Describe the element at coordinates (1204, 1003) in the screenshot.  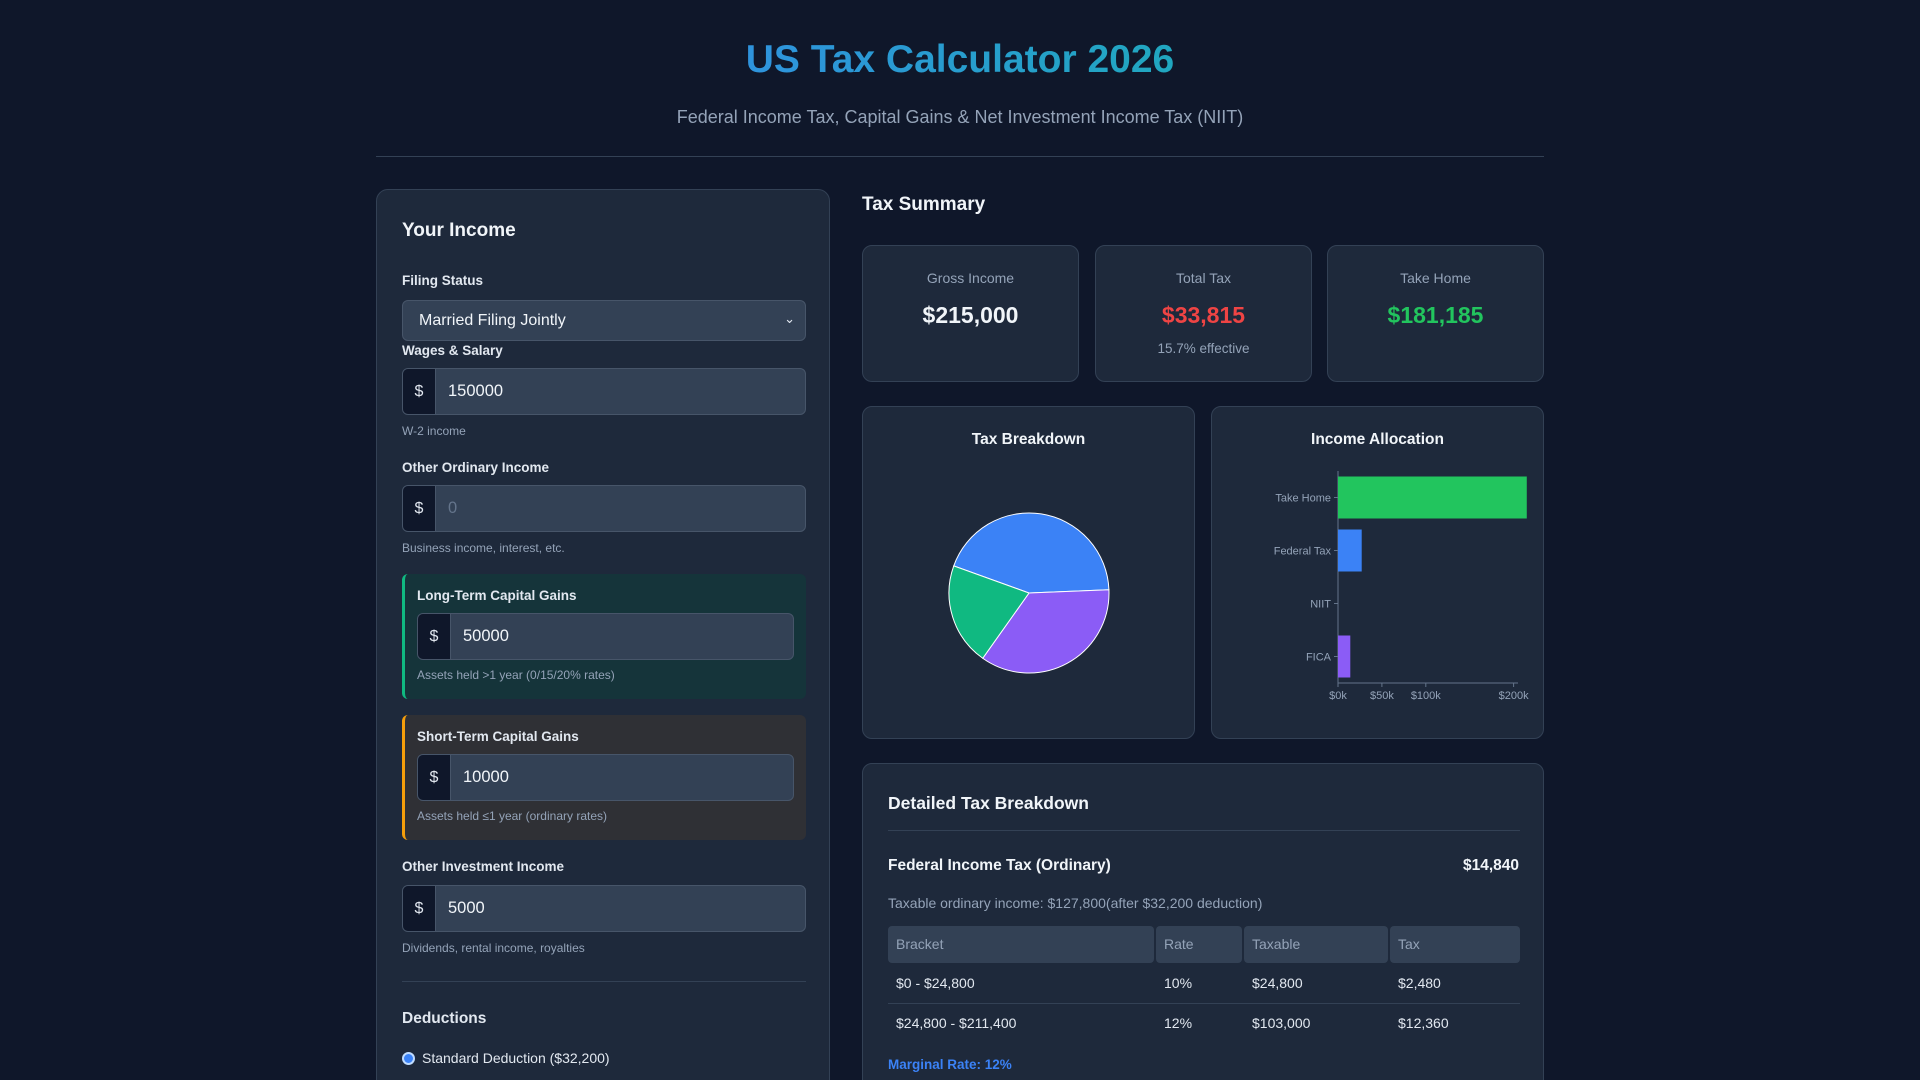
I see `row-divider` at that location.